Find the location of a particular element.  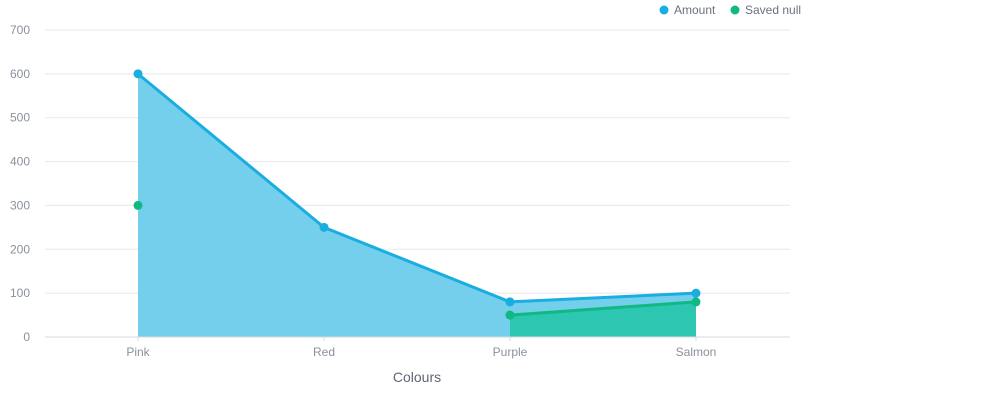

point-amount-purple is located at coordinates (510, 302).